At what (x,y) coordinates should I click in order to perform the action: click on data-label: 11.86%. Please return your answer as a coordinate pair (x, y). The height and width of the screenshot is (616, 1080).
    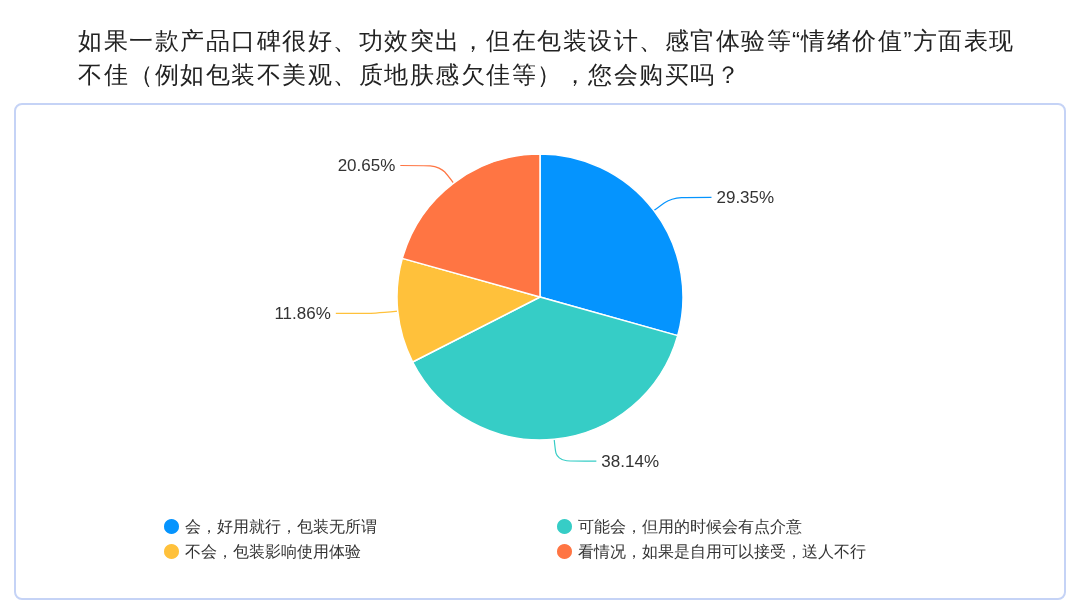
    Looking at the image, I should click on (302, 313).